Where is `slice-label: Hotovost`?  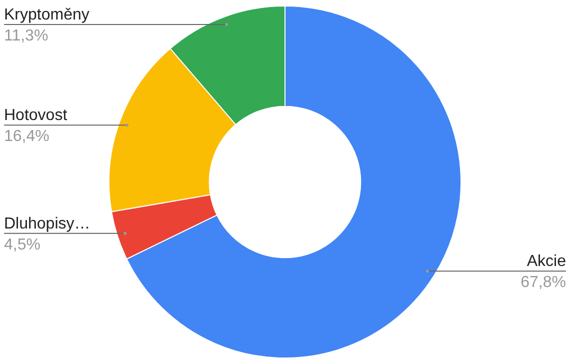
slice-label: Hotovost is located at coordinates (36, 115).